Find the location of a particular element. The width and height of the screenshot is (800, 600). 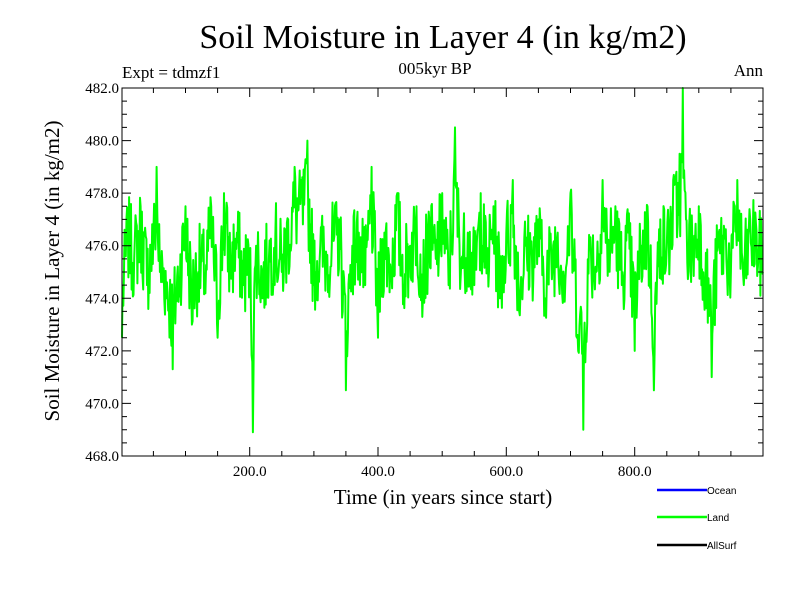

y-tick-label: 482.0 is located at coordinates (102, 89).